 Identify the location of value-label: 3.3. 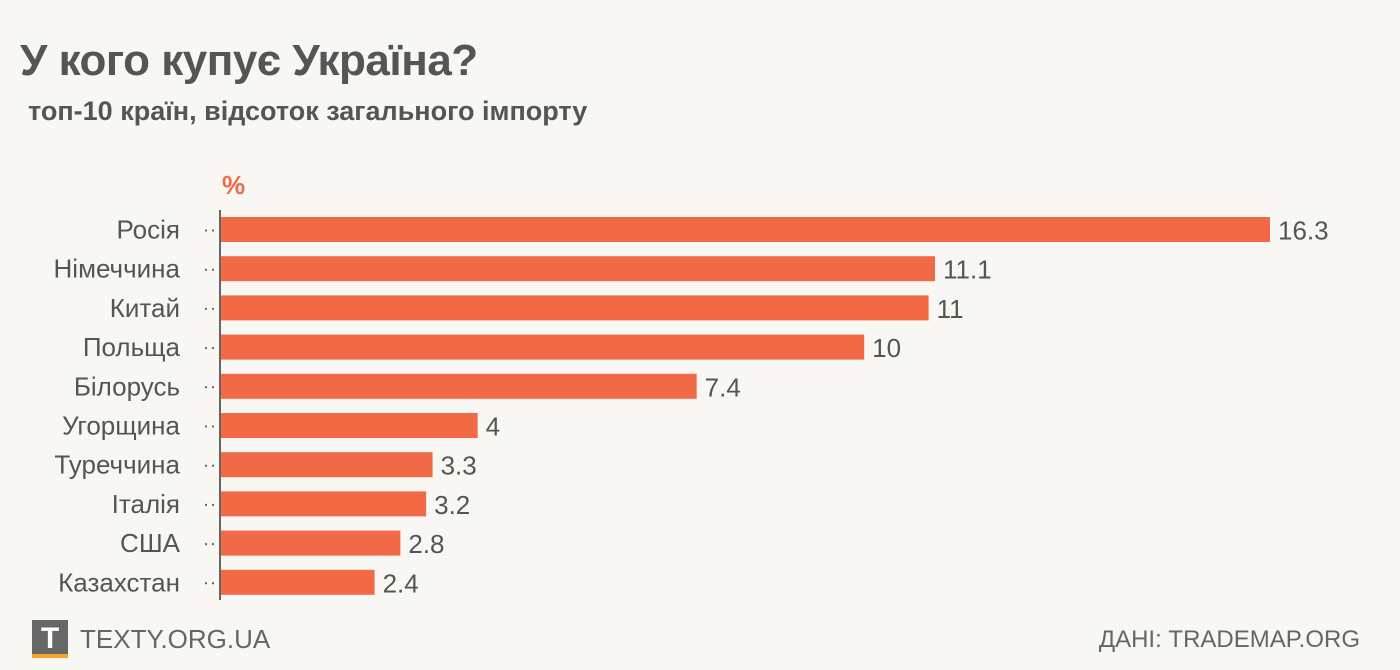
(459, 466).